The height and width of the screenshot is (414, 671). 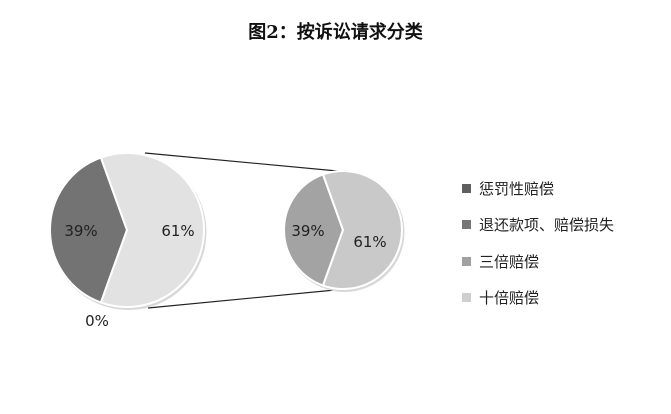 I want to click on main-pie-label-0: 39%, so click(x=80, y=231).